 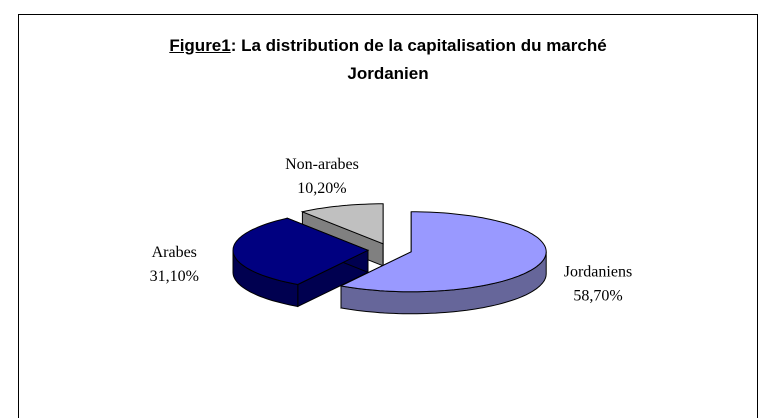 I want to click on slice-value-label: 31,10%, so click(x=174, y=276).